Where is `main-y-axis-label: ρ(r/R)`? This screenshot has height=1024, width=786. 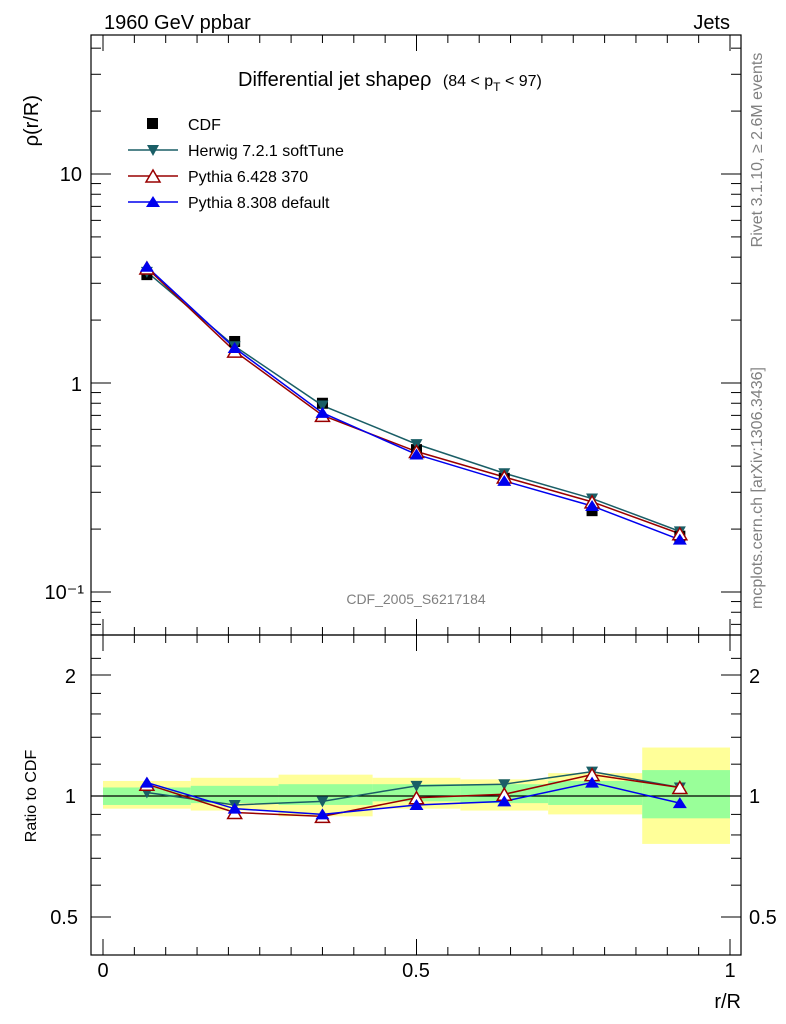
main-y-axis-label: ρ(r/R) is located at coordinates (32, 120).